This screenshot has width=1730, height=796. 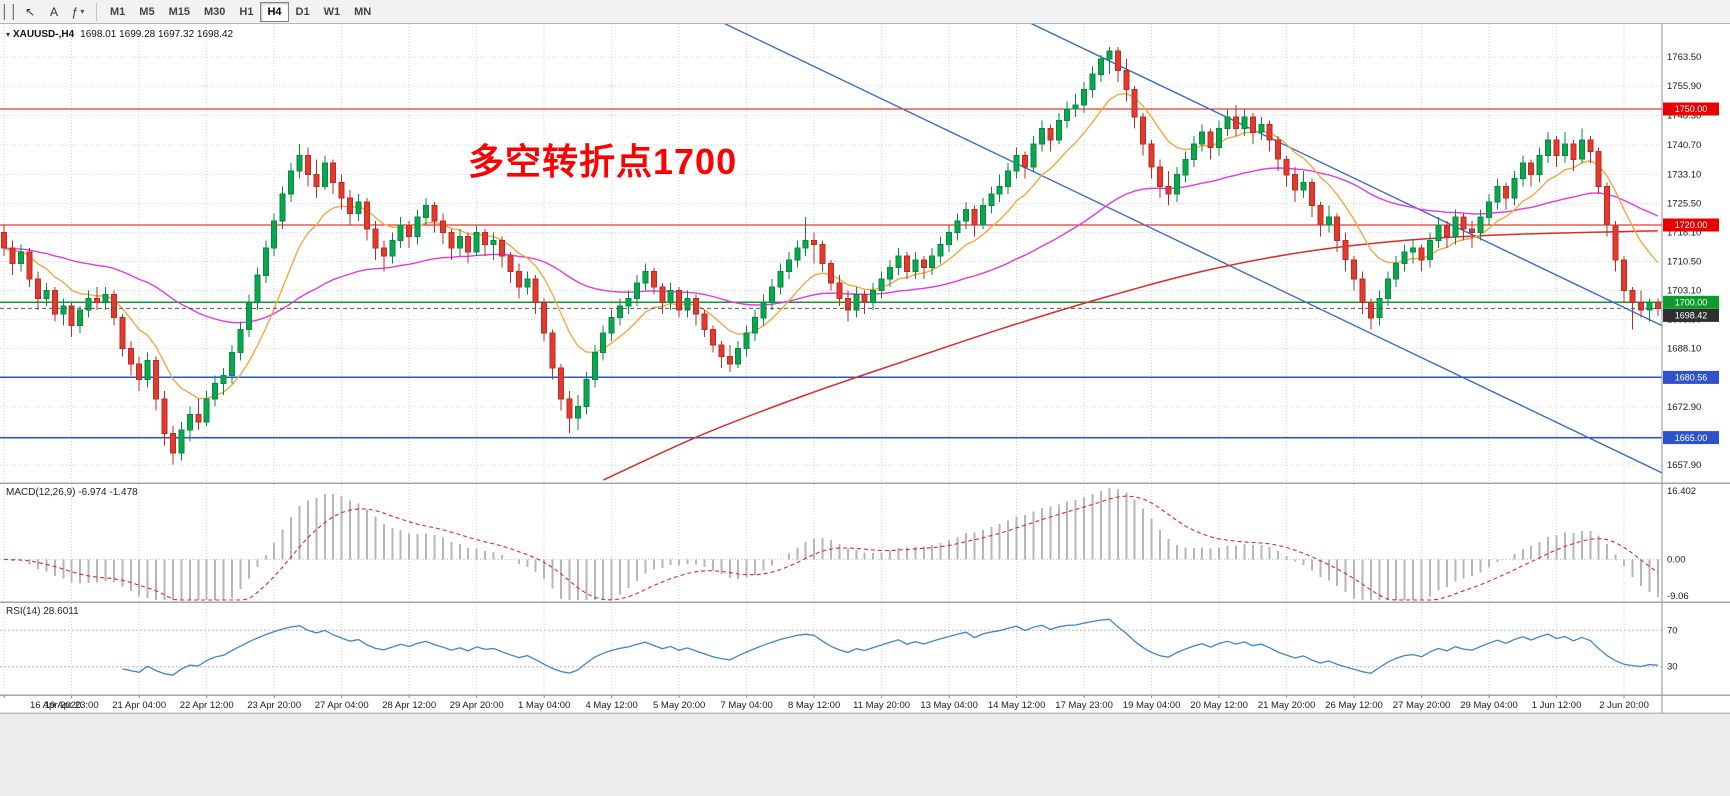 I want to click on svg-text: 1700.00, so click(x=1691, y=302).